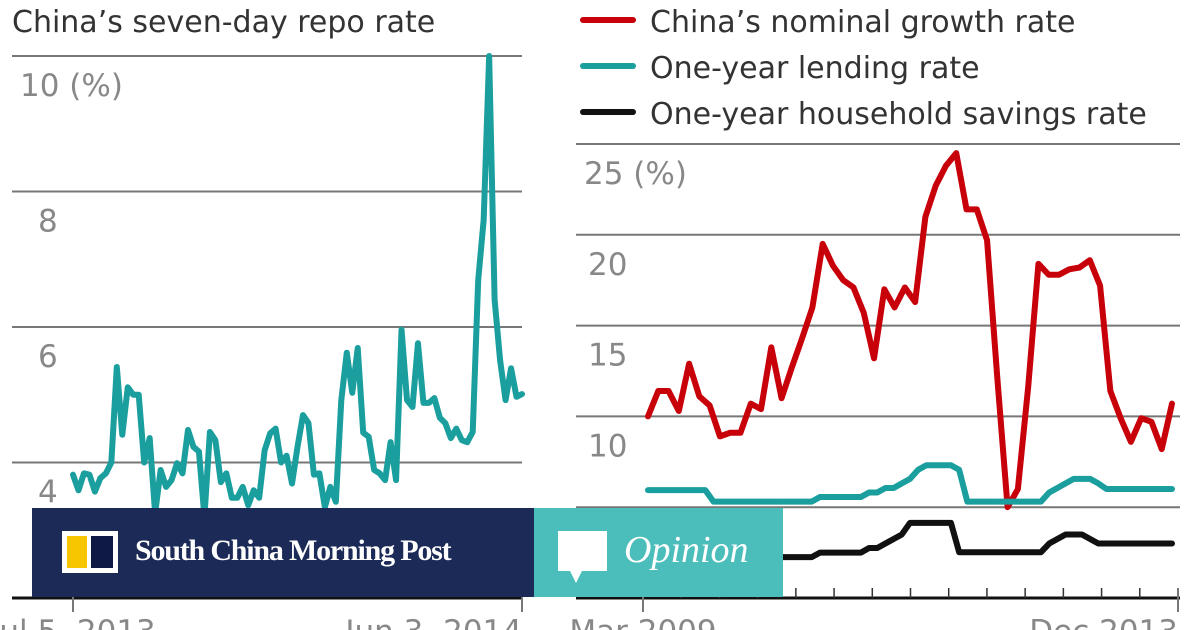 The height and width of the screenshot is (630, 1200). I want to click on x-tick-label: Jul 5, 2013, so click(78, 622).